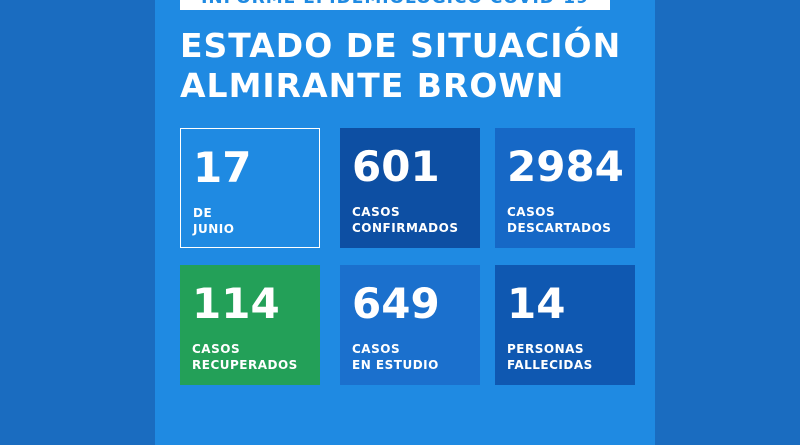 This screenshot has height=445, width=800. I want to click on stat-label: CASOS DESCARTADOS, so click(559, 220).